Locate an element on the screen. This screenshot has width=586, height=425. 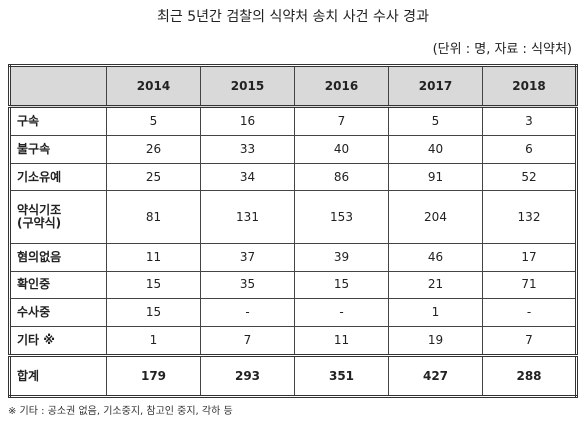
table-cell: 153 is located at coordinates (341, 217).